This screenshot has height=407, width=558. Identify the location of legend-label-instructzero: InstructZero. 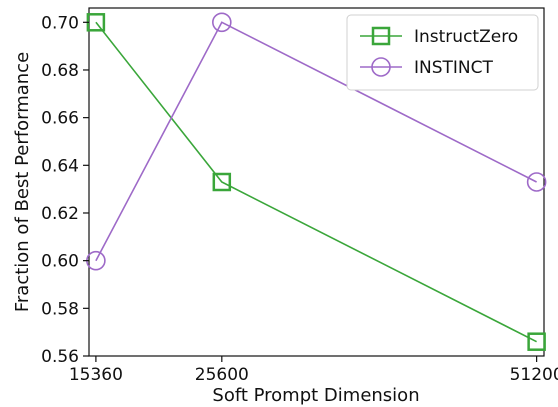
(466, 37).